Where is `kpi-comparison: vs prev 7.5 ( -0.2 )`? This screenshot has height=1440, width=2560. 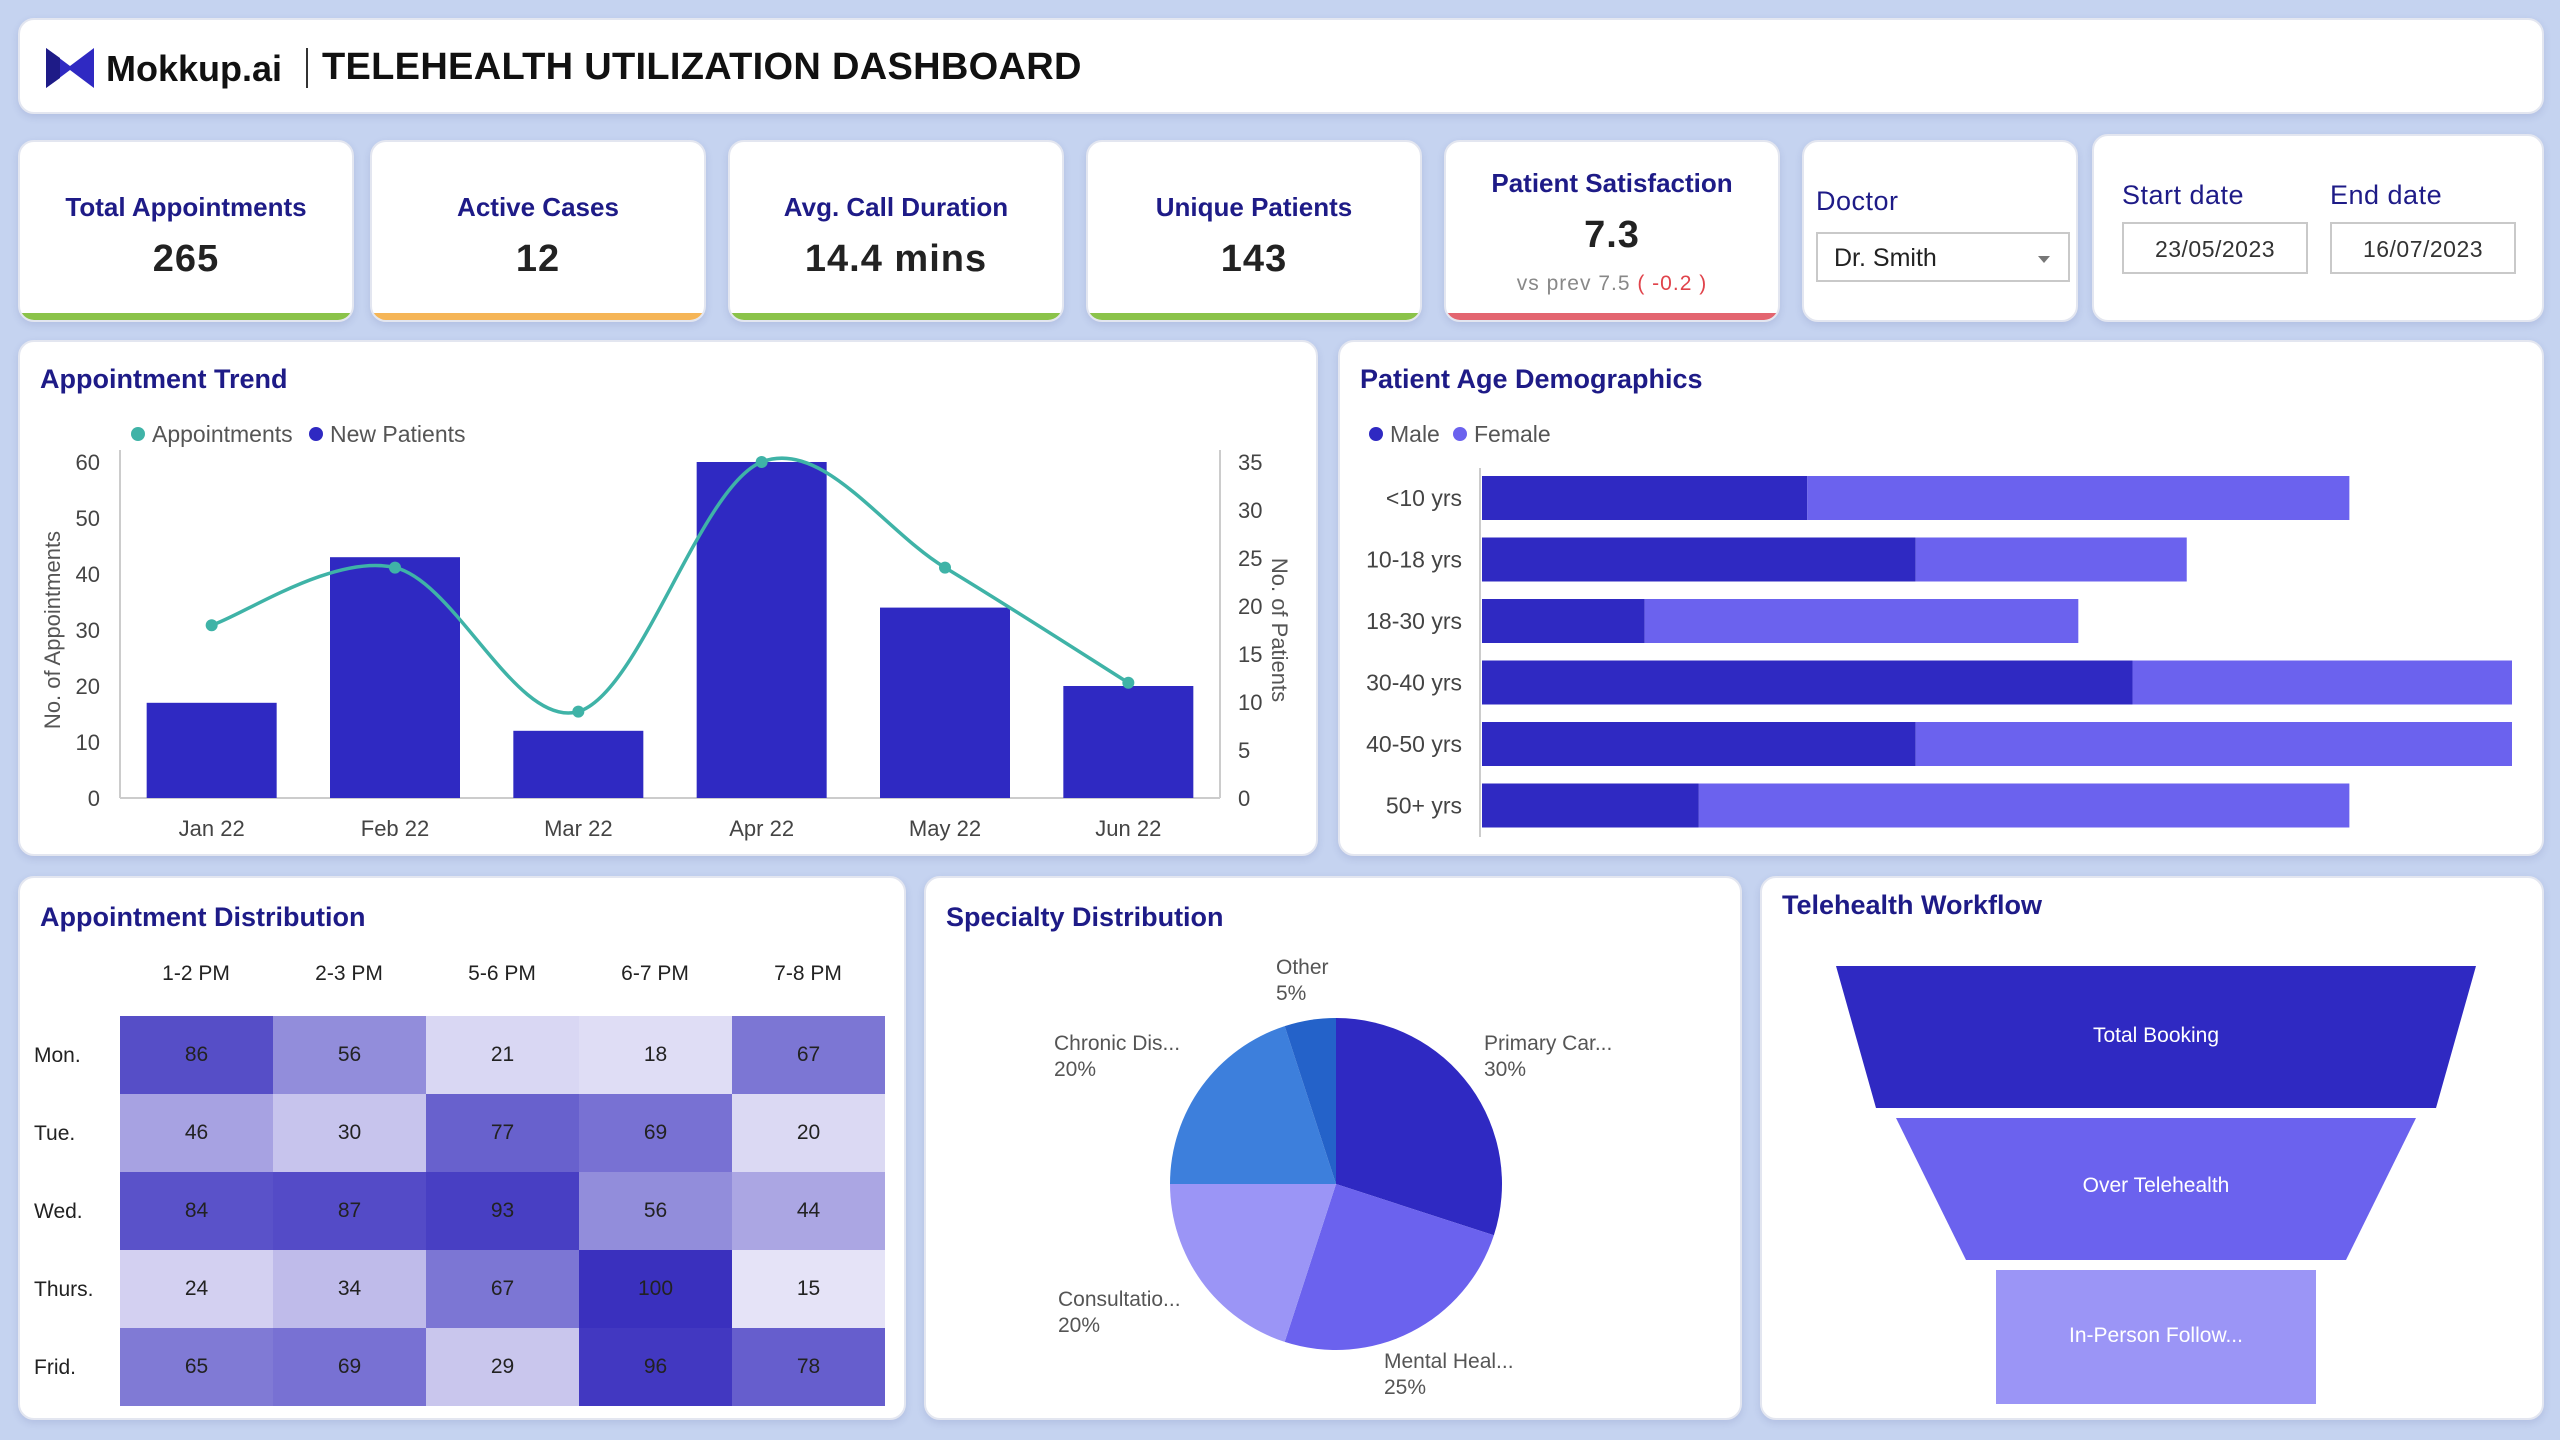
kpi-comparison: vs prev 7.5 ( -0.2 ) is located at coordinates (1612, 284).